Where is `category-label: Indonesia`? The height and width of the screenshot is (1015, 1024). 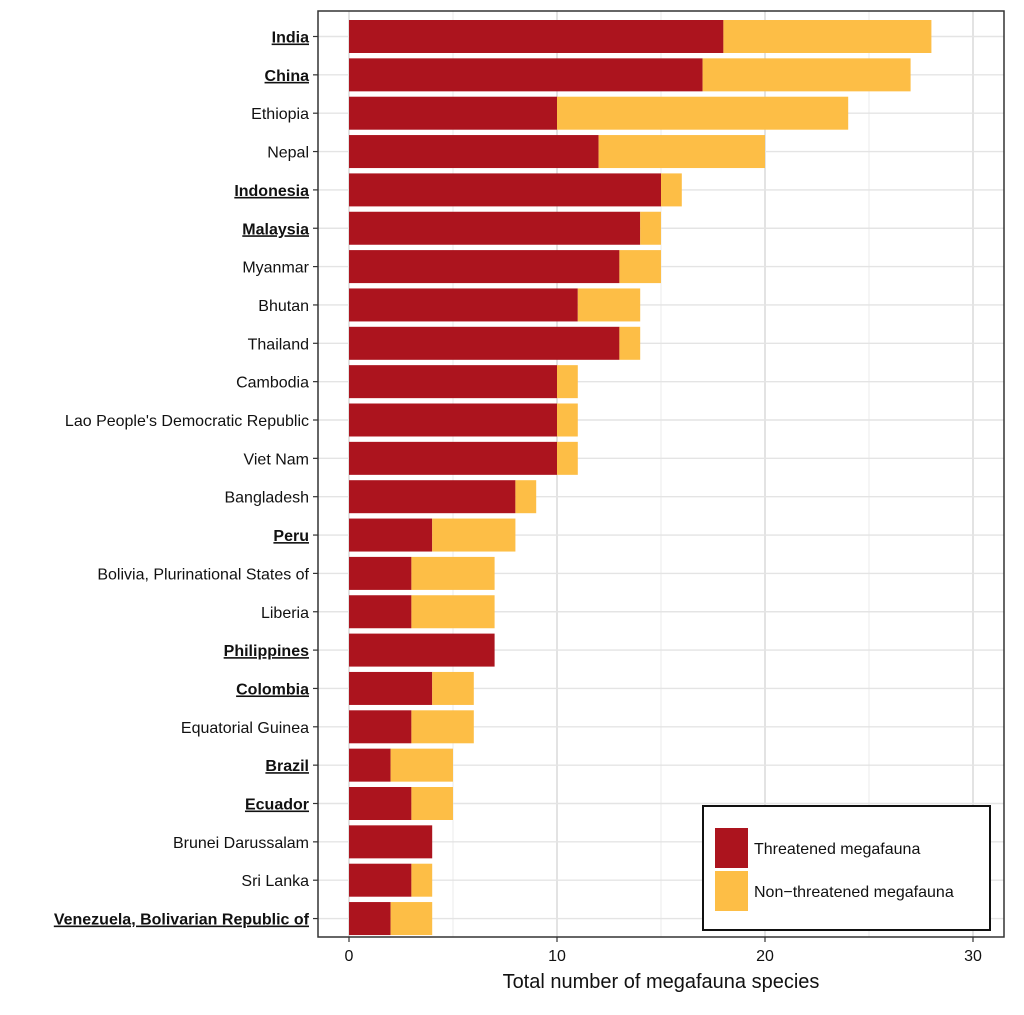
category-label: Indonesia is located at coordinates (271, 191).